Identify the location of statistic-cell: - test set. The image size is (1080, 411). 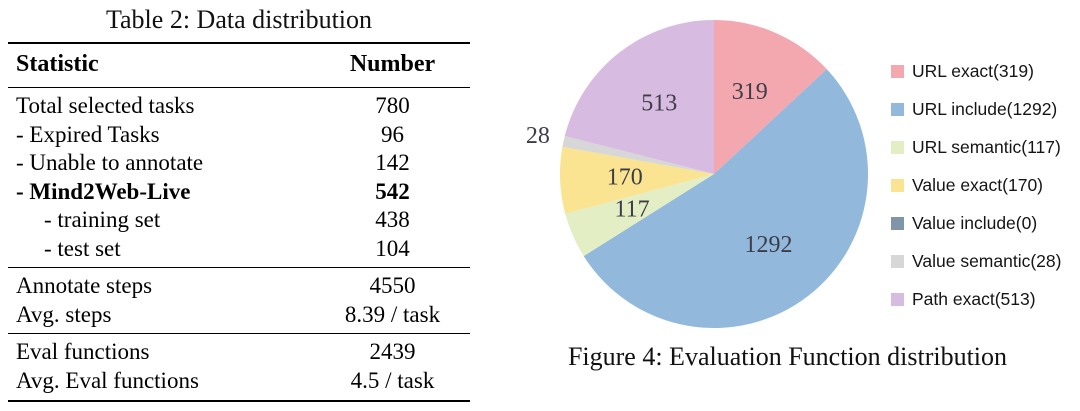
(82, 248).